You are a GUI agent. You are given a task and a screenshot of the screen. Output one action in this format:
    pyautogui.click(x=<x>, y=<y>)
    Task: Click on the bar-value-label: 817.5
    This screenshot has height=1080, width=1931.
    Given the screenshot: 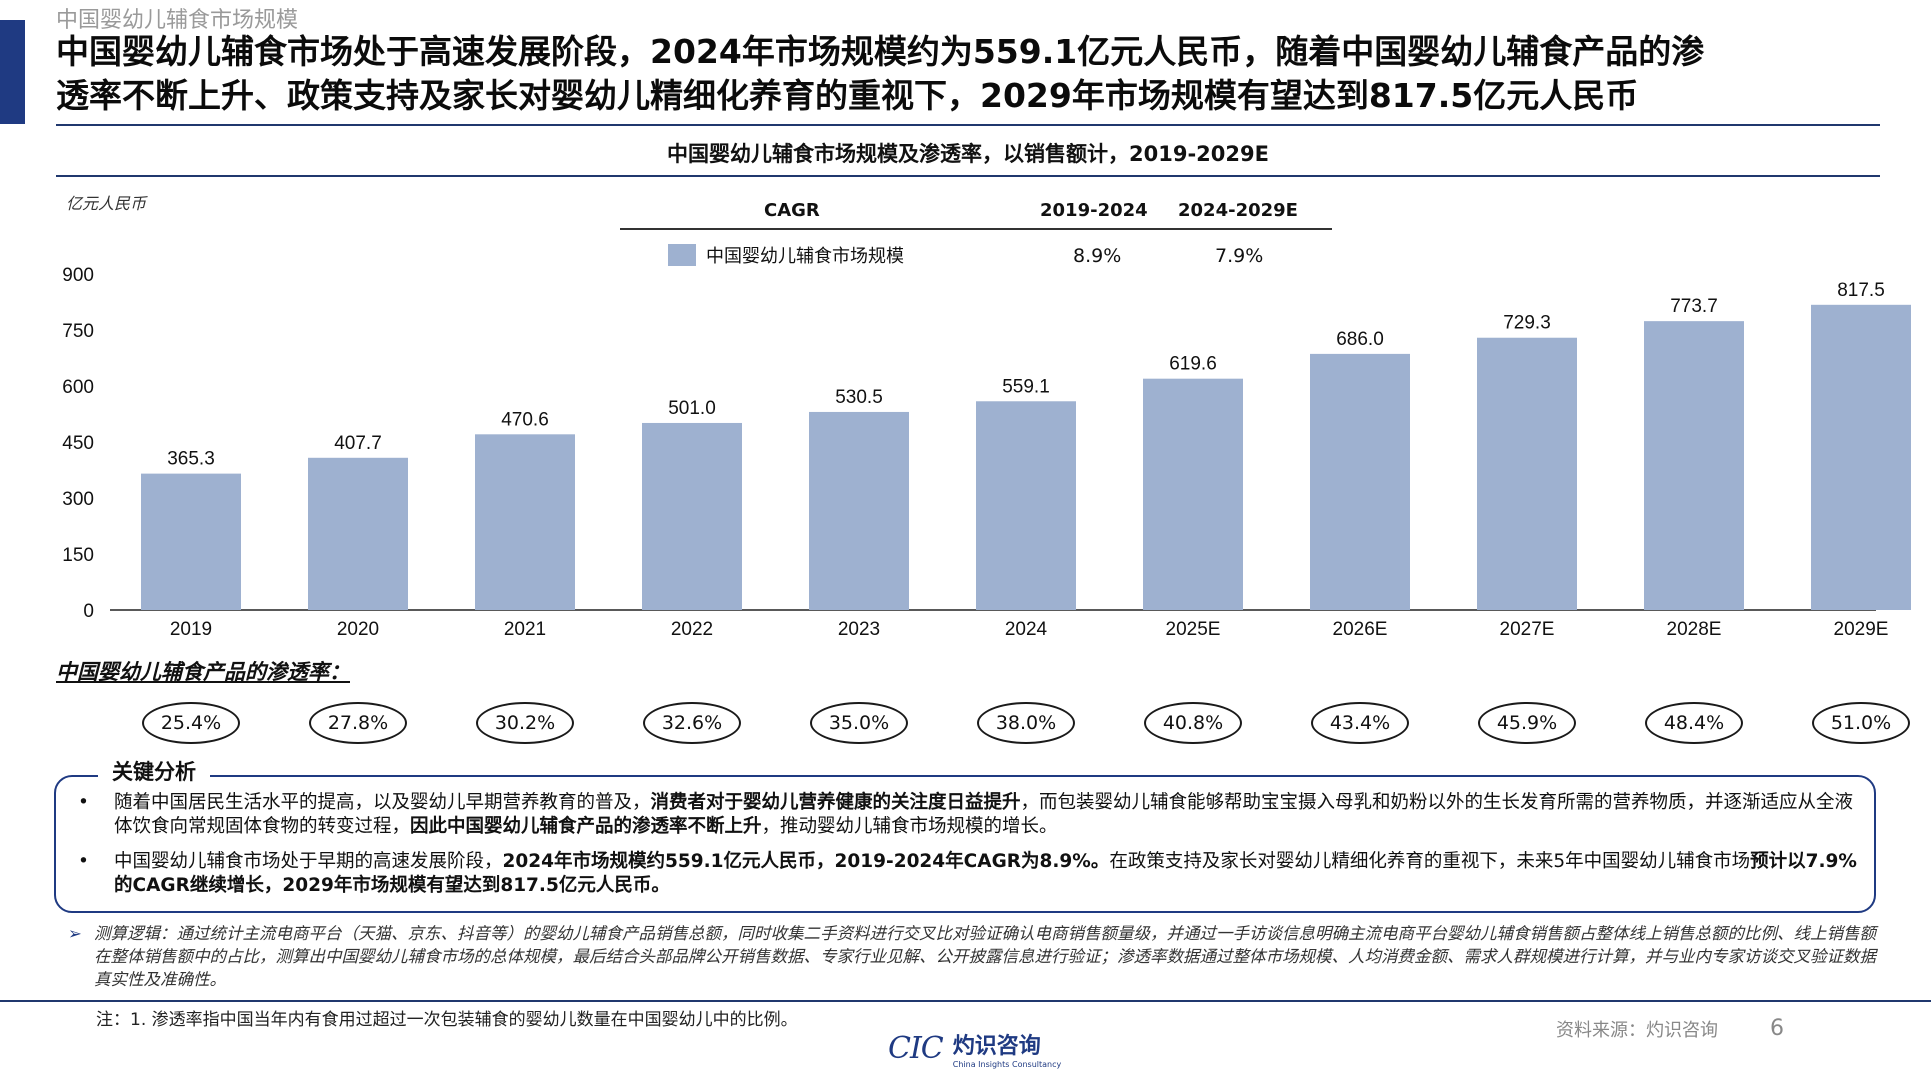 What is the action you would take?
    pyautogui.click(x=1861, y=290)
    